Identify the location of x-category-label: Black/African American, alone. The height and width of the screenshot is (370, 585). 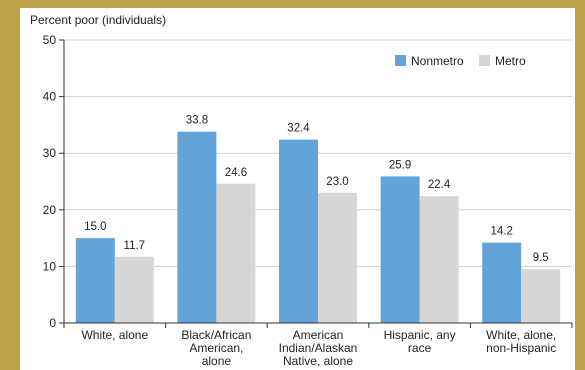
(216, 348).